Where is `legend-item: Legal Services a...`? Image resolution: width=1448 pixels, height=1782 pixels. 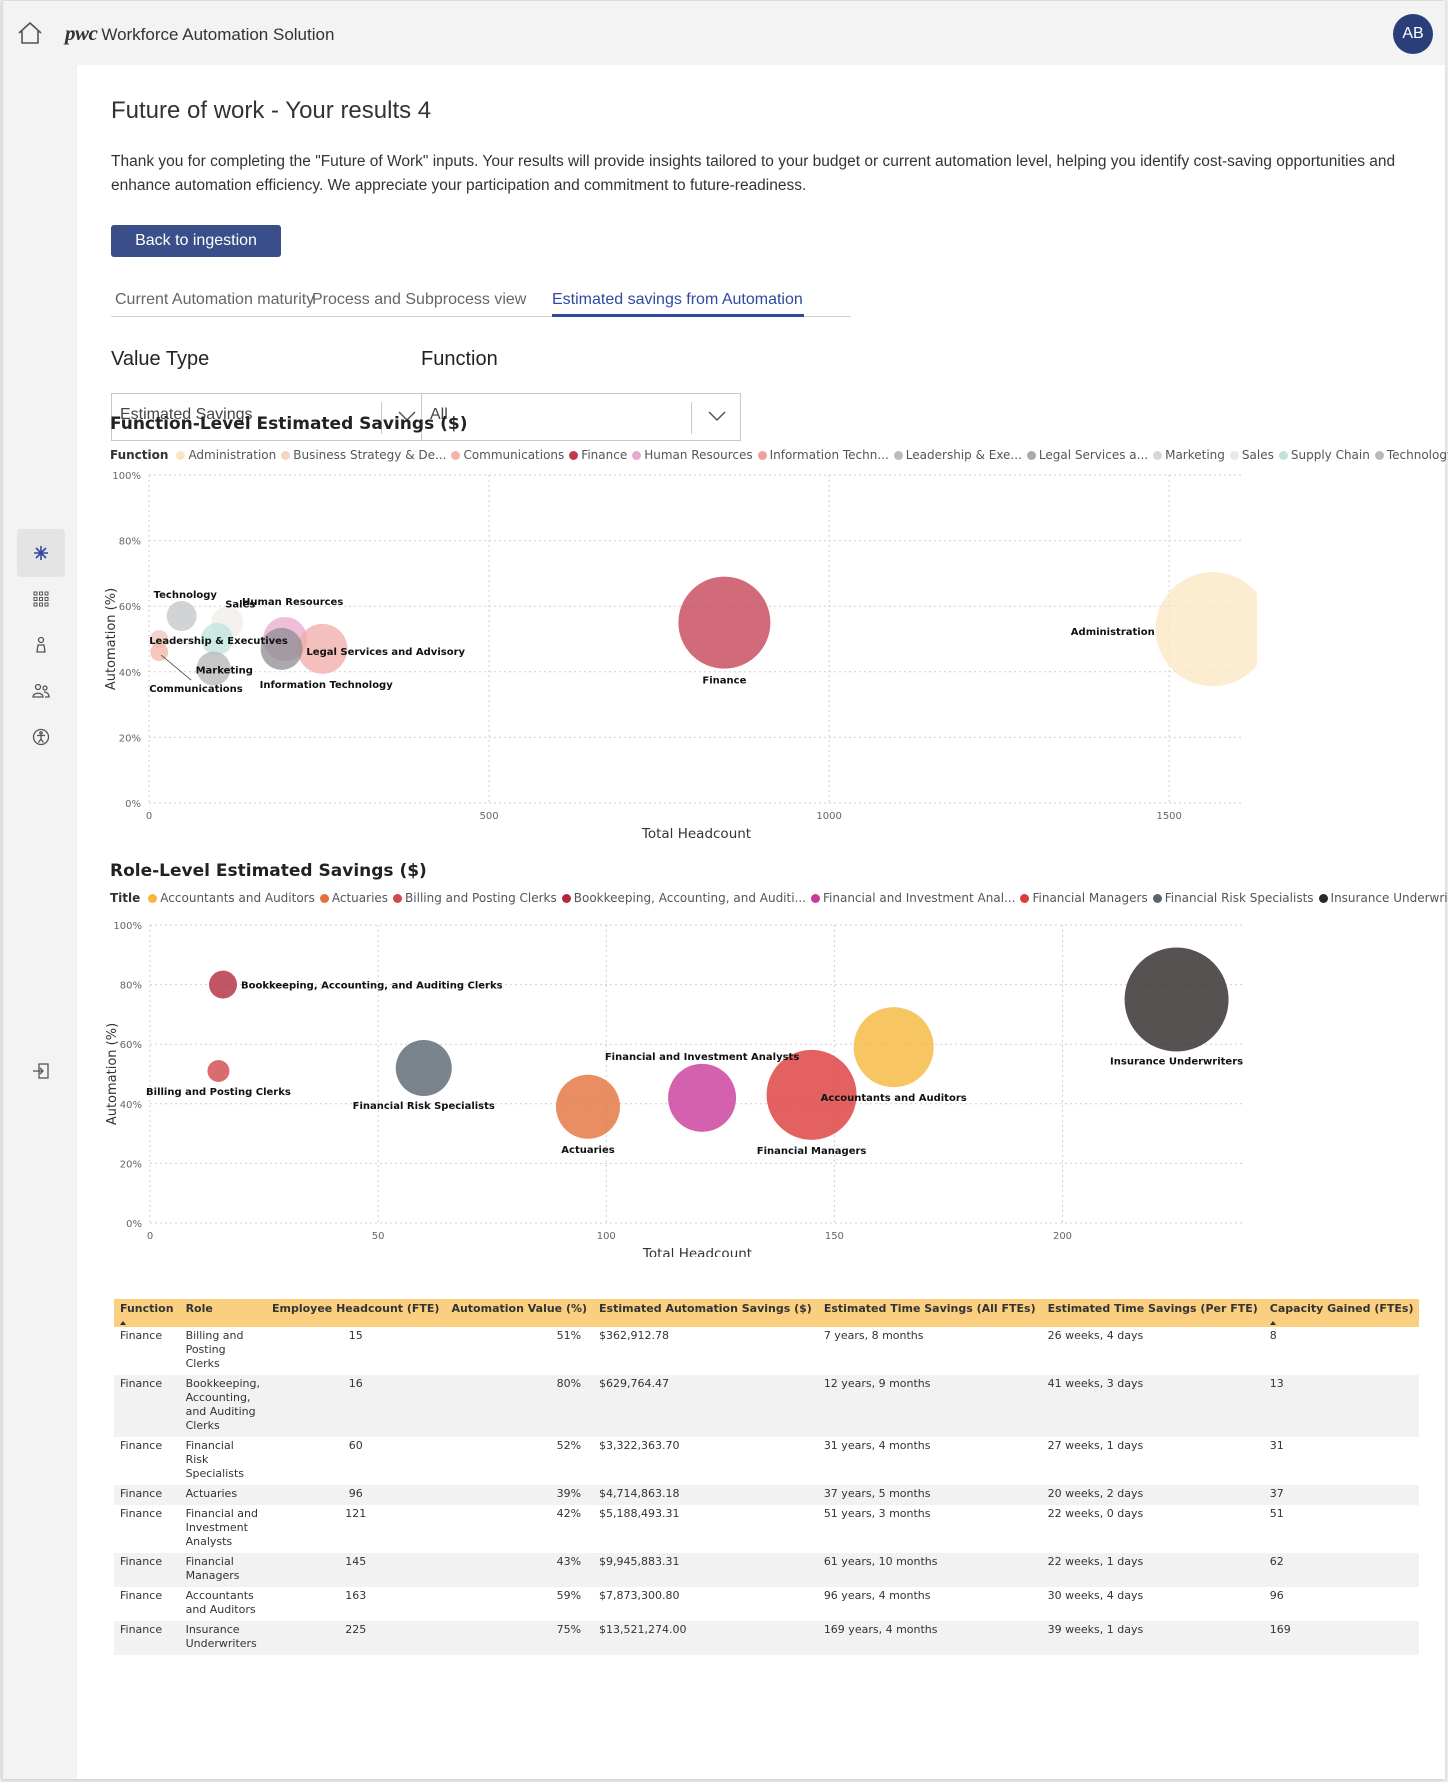 legend-item: Legal Services a... is located at coordinates (1087, 455).